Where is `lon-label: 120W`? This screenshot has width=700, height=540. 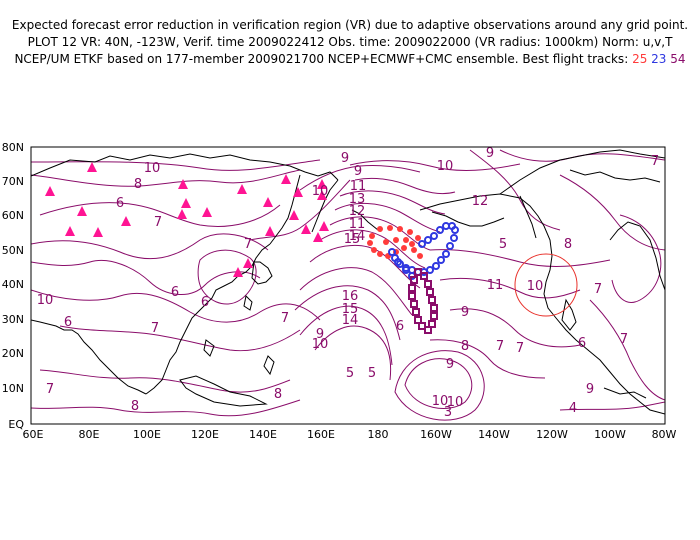 lon-label: 120W is located at coordinates (552, 434).